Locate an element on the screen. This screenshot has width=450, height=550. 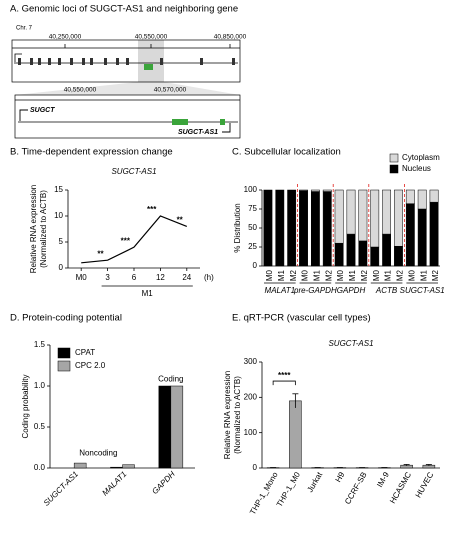
group-label: SUGCT-AS1 is located at coordinates (422, 290).